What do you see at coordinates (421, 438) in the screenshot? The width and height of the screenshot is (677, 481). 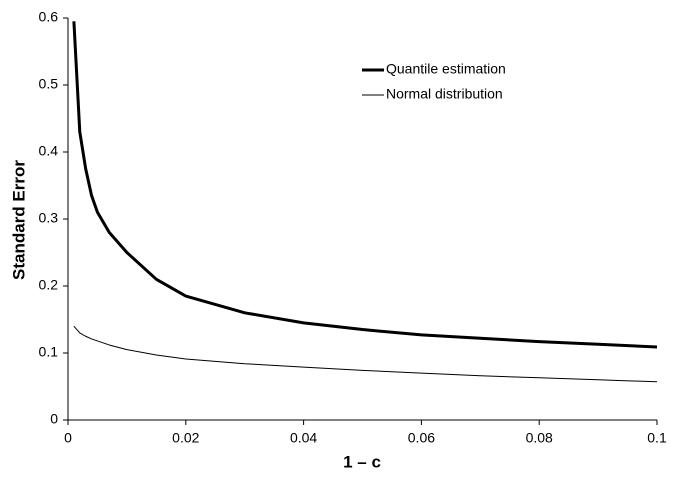 I see `x-tick-label: 0.06` at bounding box center [421, 438].